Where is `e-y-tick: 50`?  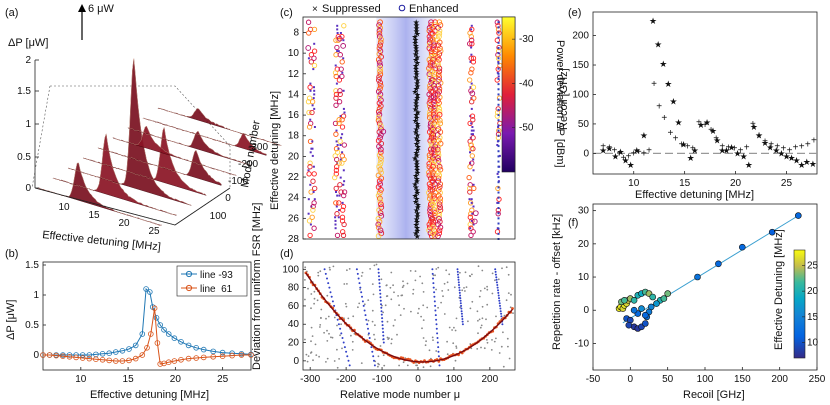
e-y-tick: 50 is located at coordinates (584, 124).